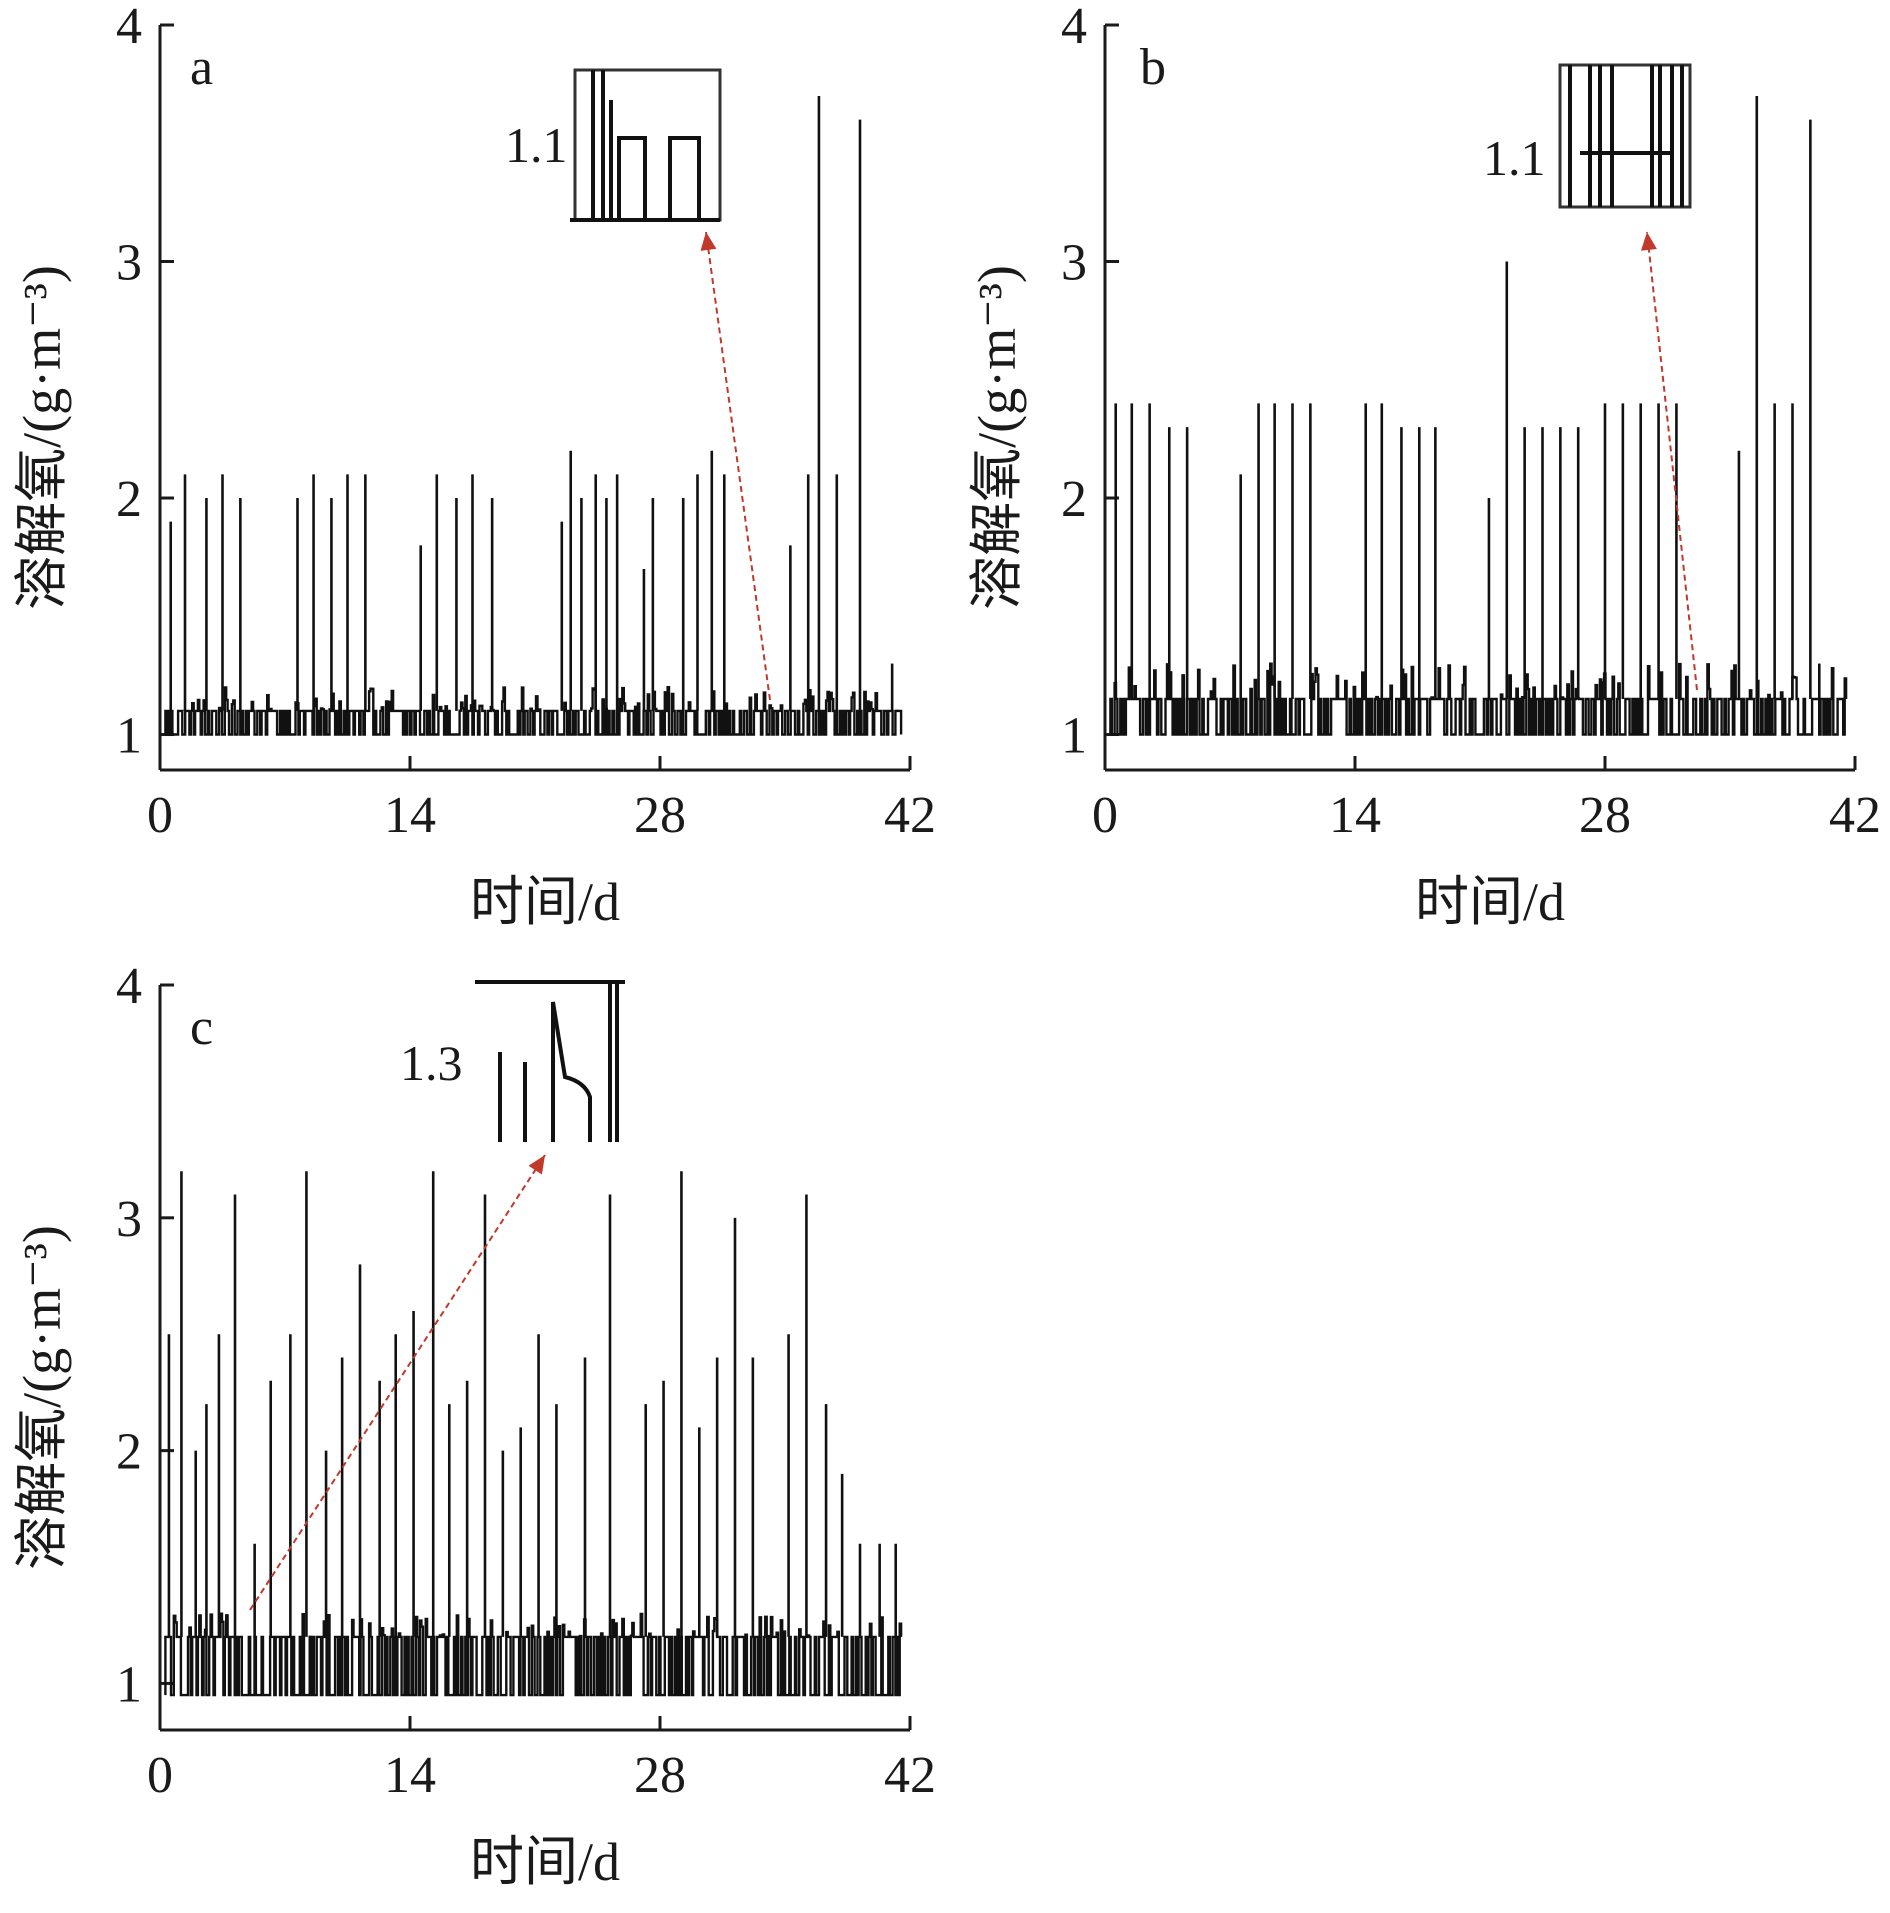  I want to click on panel-letter: c, so click(201, 1027).